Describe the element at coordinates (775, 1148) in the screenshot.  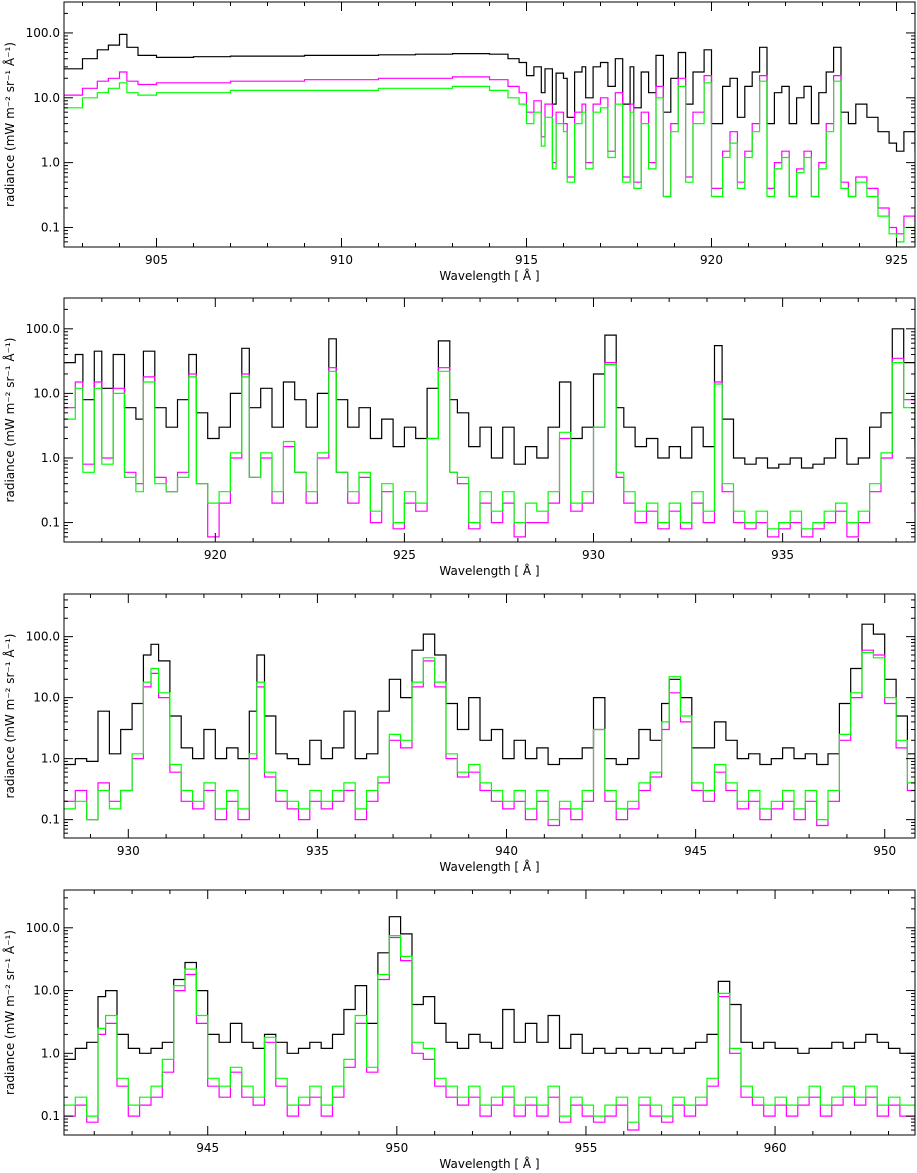
I see `x-tick-label: 960` at that location.